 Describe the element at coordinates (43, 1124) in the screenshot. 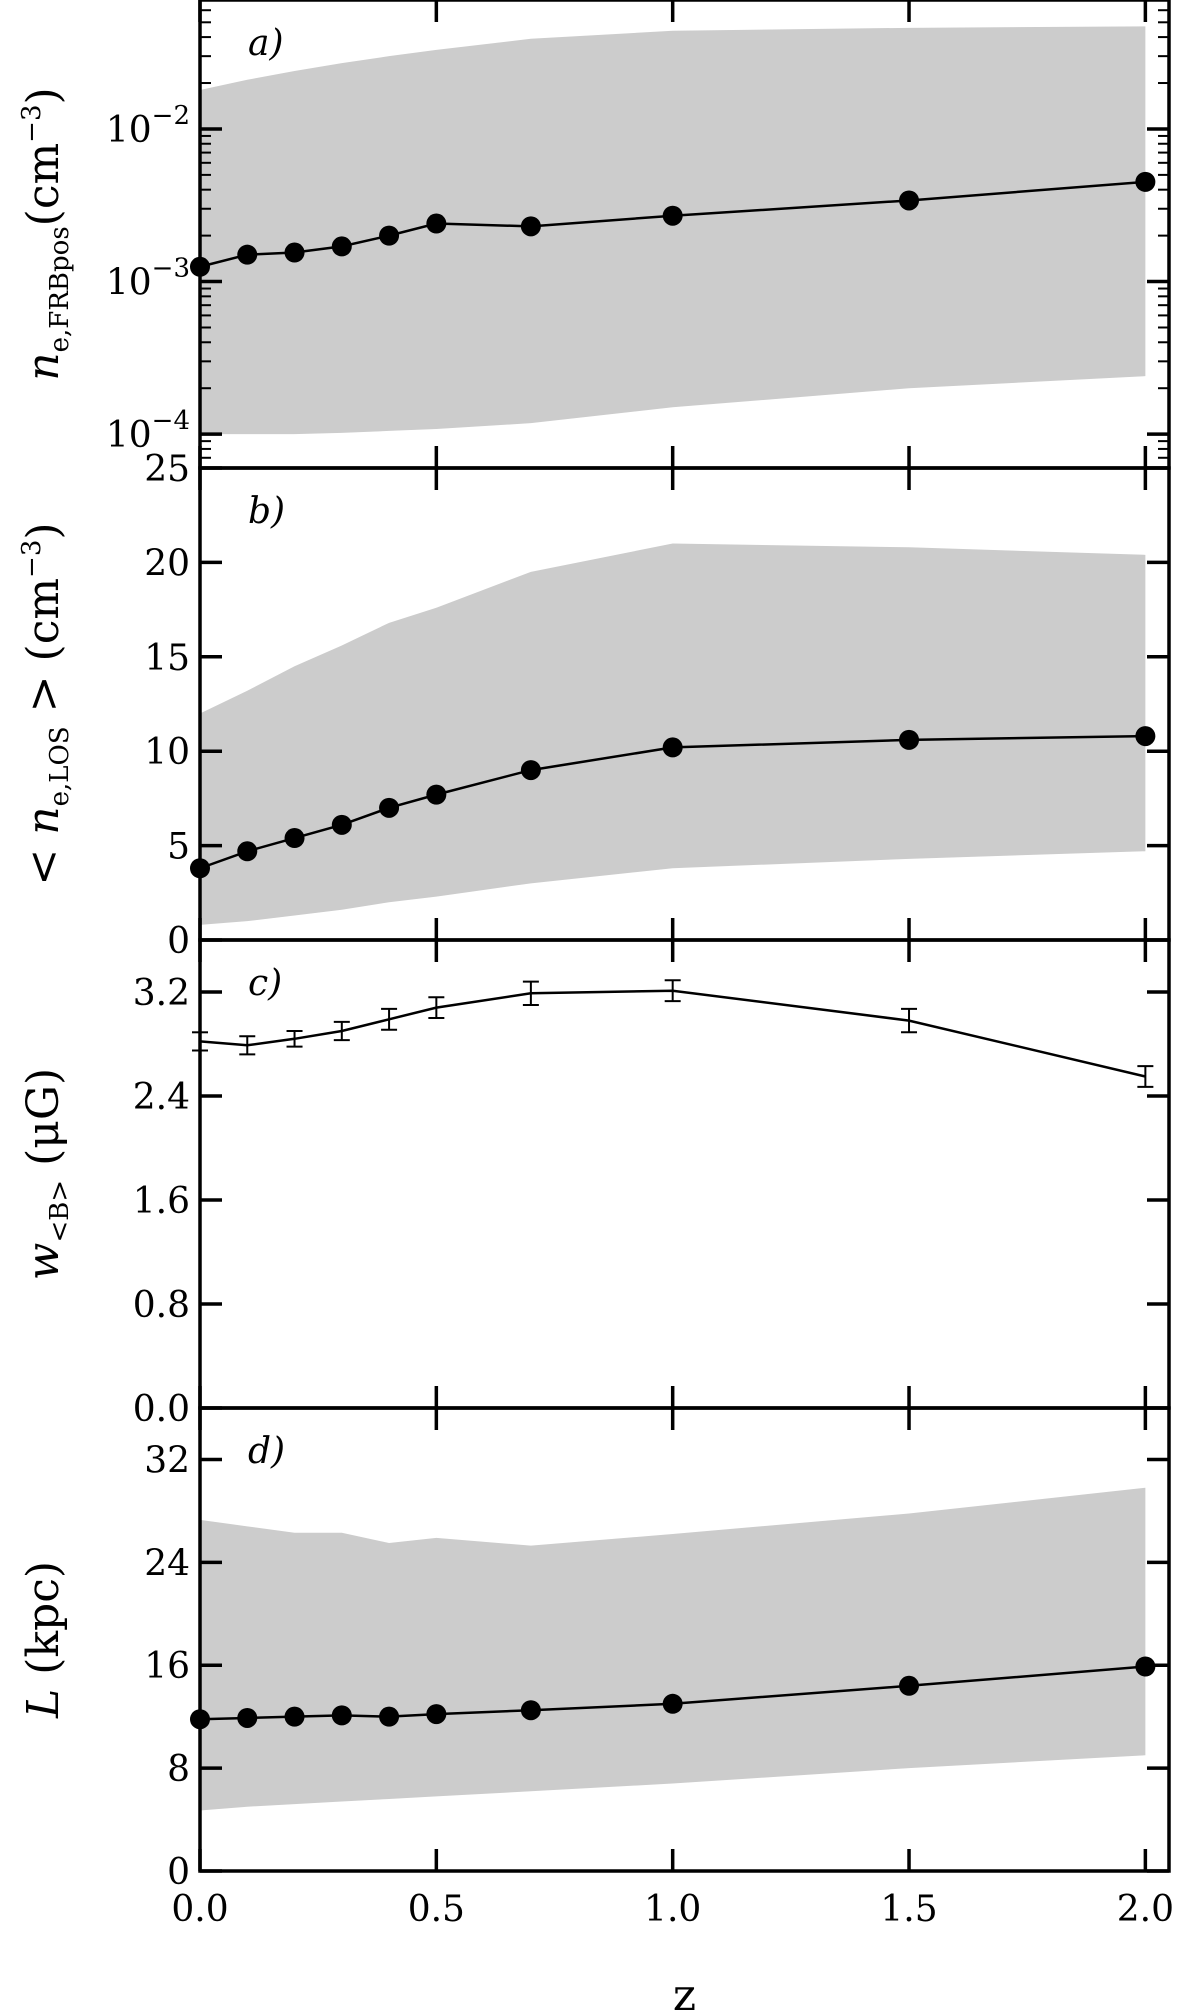

I see `y-label-unit: (μG)` at that location.